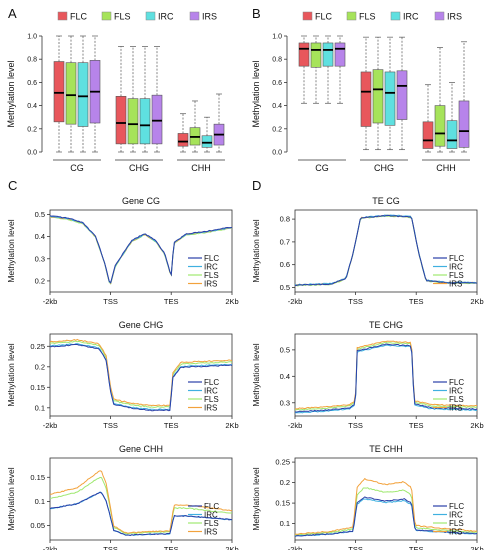  What do you see at coordinates (12, 185) in the screenshot?
I see `panel-letter-C: C` at bounding box center [12, 185].